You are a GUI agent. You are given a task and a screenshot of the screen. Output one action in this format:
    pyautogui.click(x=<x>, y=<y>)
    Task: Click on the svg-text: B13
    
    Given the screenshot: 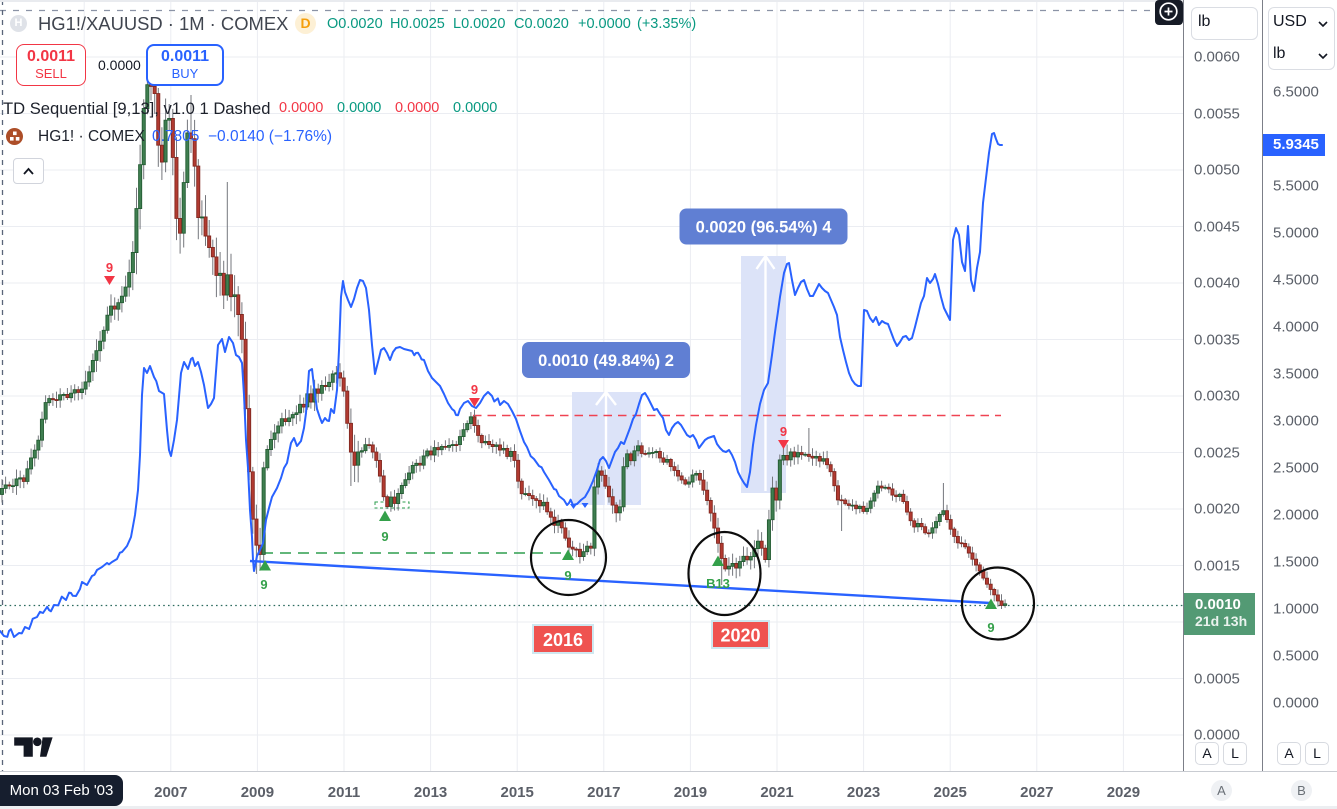 What is the action you would take?
    pyautogui.click(x=718, y=583)
    